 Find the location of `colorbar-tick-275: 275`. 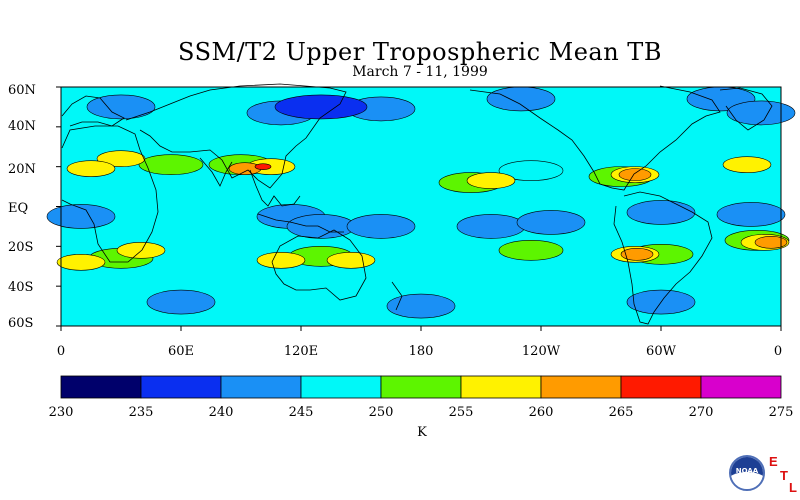

colorbar-tick-275: 275 is located at coordinates (781, 412).